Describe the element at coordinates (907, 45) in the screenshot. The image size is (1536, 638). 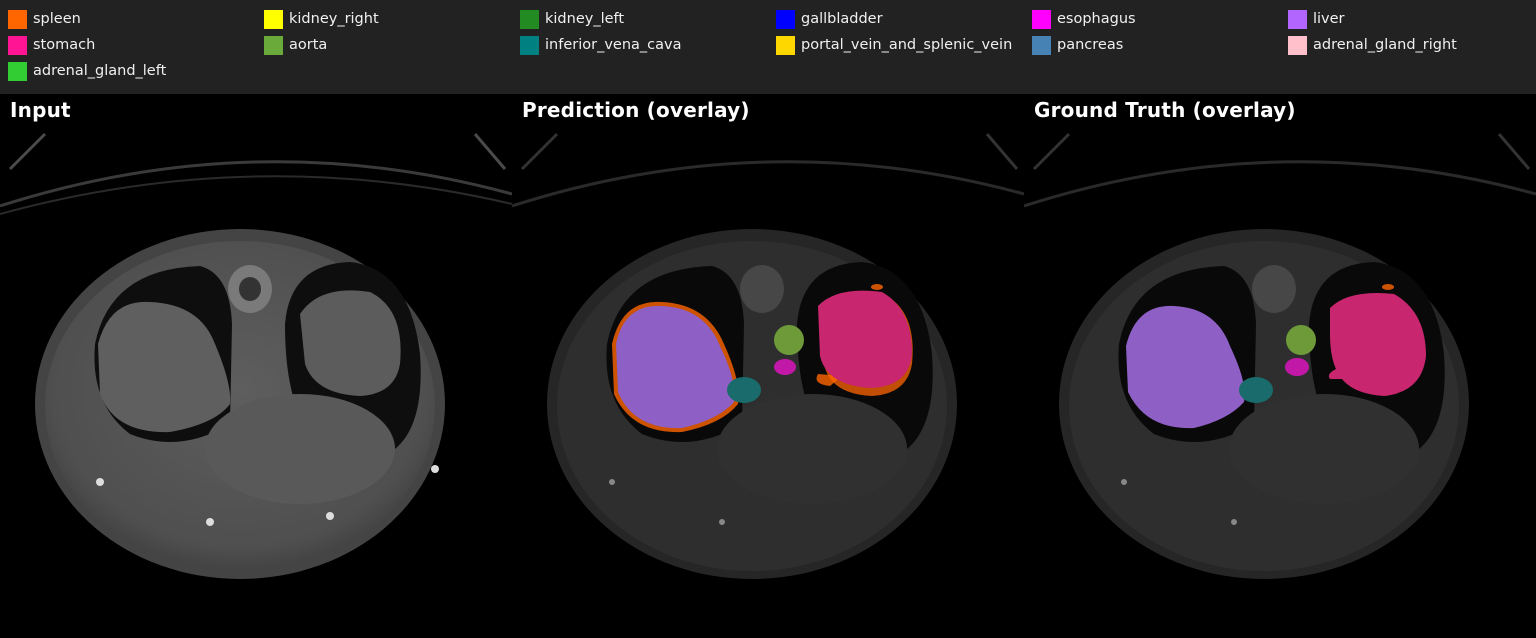
I see `legend-label: portal_vein_and_splenic_vein` at that location.